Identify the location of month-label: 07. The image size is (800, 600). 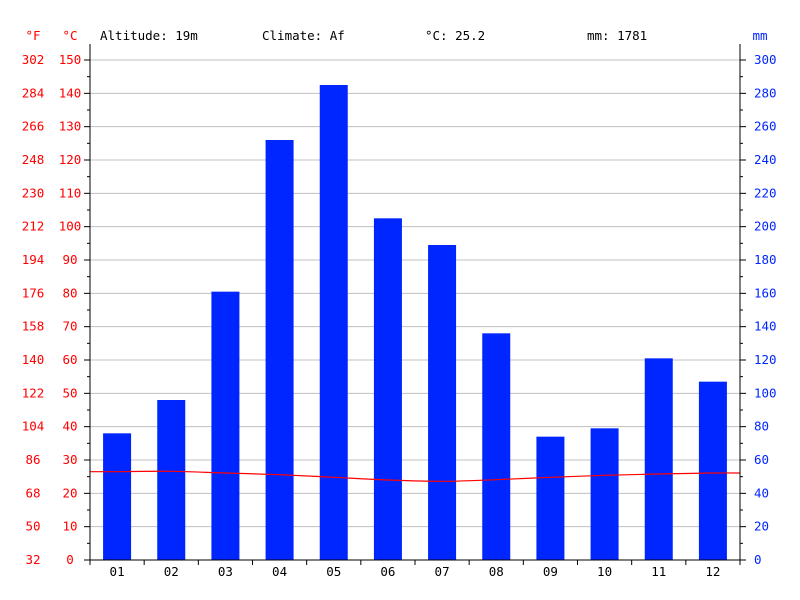
(442, 571).